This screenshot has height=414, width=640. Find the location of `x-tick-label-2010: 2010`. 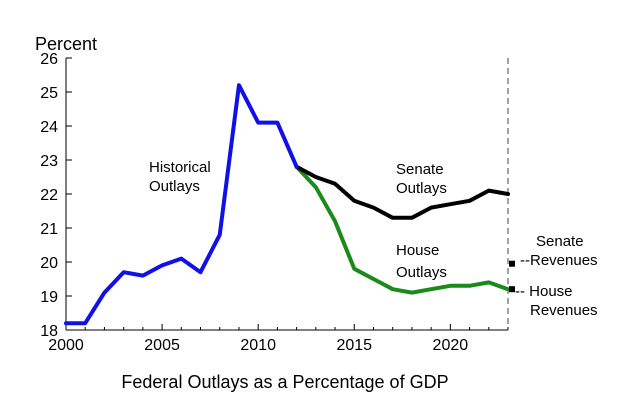

x-tick-label-2010: 2010 is located at coordinates (258, 345).